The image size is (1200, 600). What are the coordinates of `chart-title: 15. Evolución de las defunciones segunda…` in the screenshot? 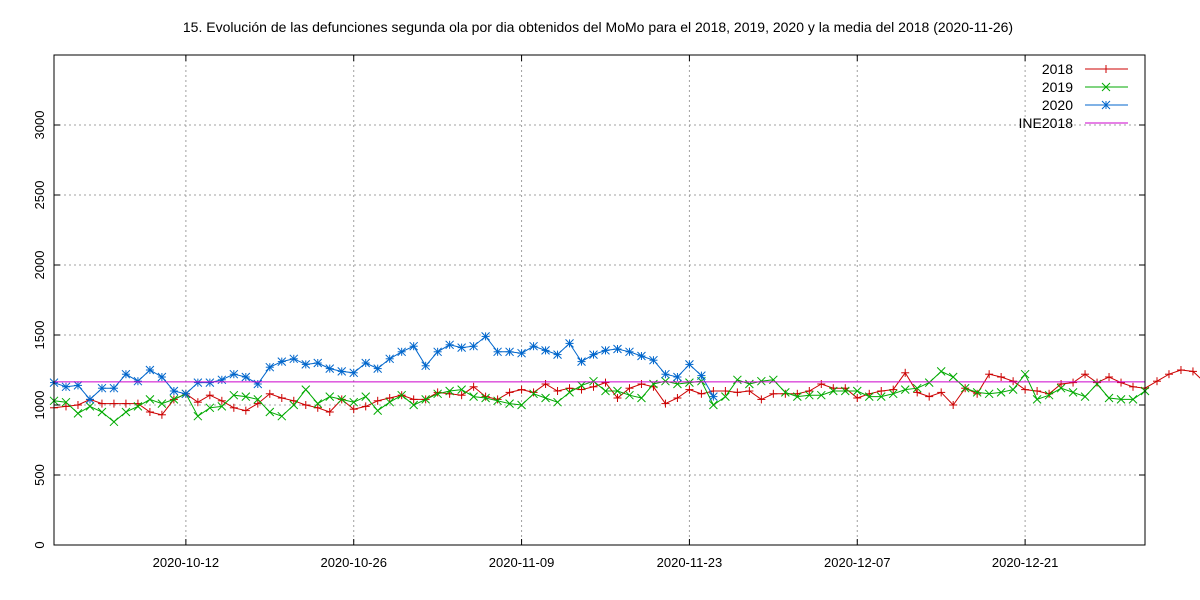 It's located at (598, 27).